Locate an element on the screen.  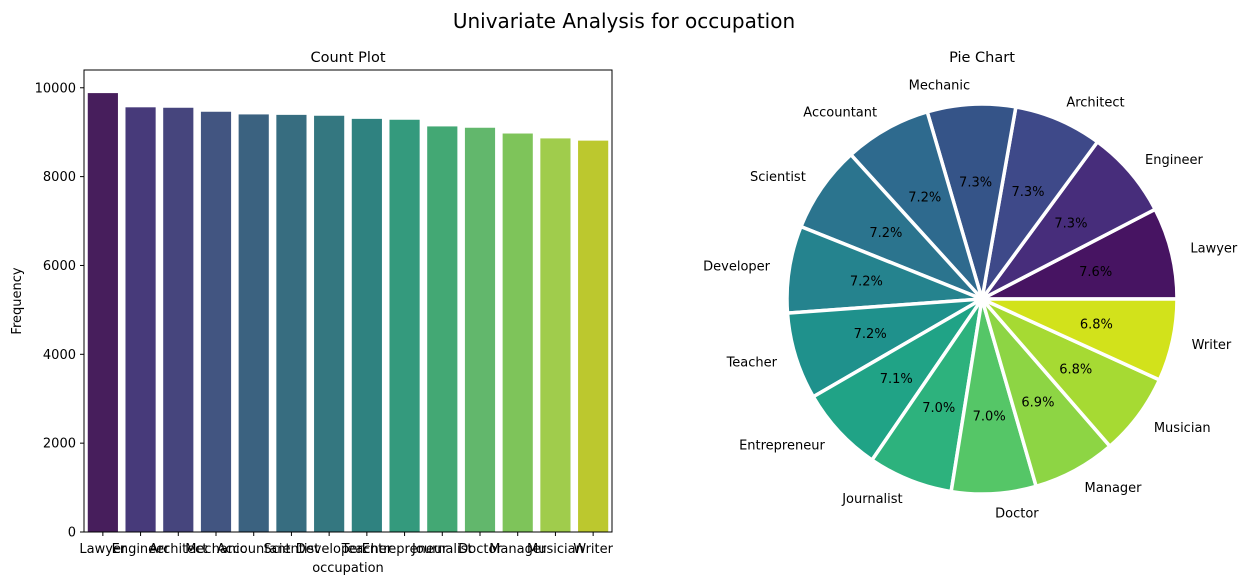
bar-doctor is located at coordinates (480, 329).